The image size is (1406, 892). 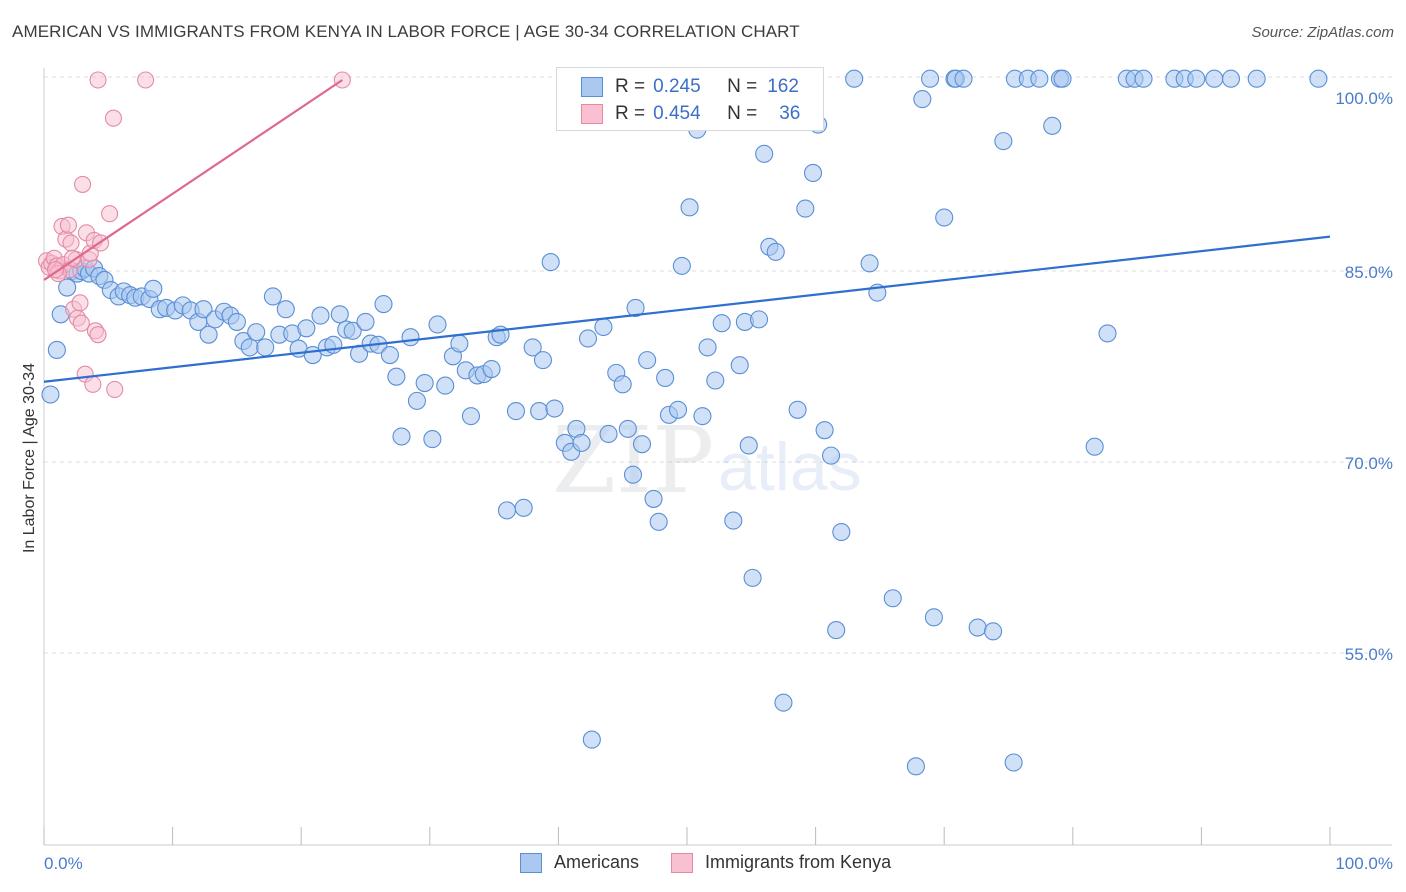 What do you see at coordinates (1369, 654) in the screenshot?
I see `y-tick-label: 55.0%` at bounding box center [1369, 654].